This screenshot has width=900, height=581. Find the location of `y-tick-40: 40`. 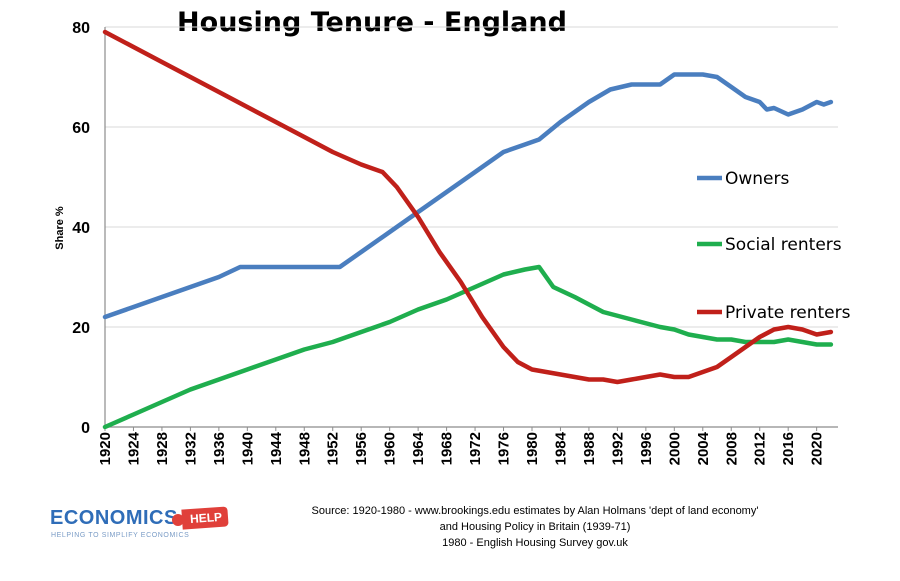

y-tick-40: 40 is located at coordinates (81, 228).